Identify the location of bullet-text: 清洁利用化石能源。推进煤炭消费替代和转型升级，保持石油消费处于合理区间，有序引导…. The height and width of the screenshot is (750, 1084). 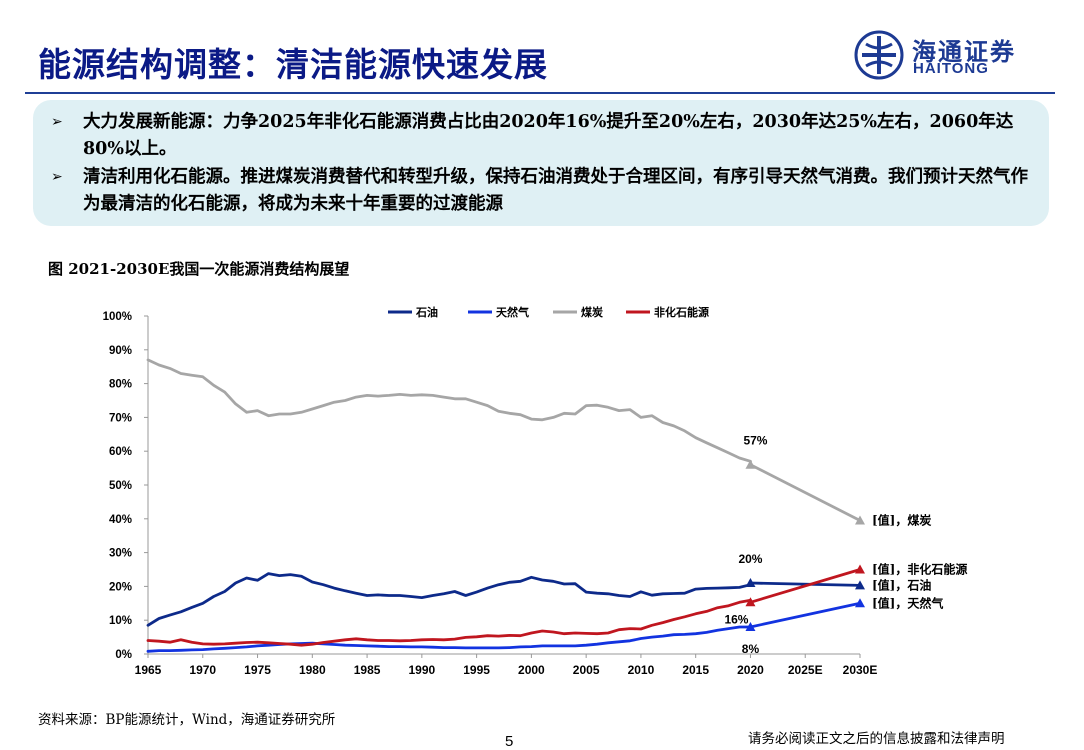
(555, 190).